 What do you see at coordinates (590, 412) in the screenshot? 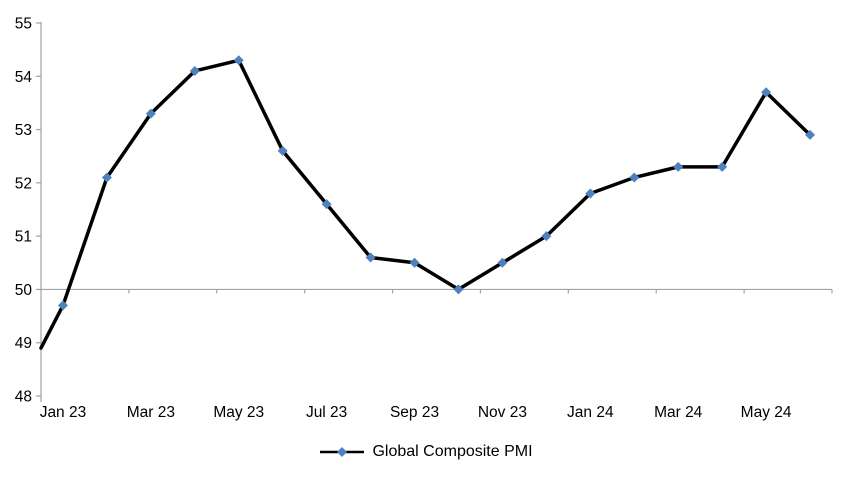
I see `x-axis-tick-label: Jan 24` at bounding box center [590, 412].